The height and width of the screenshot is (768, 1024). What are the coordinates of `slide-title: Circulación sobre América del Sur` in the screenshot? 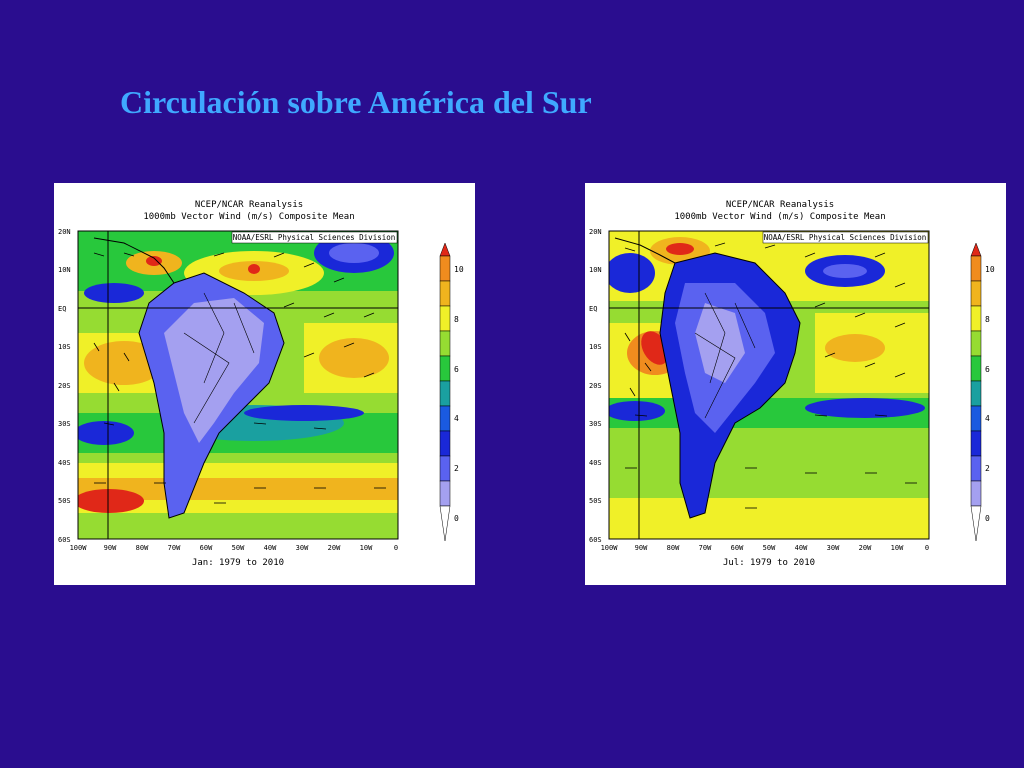 It's located at (356, 102).